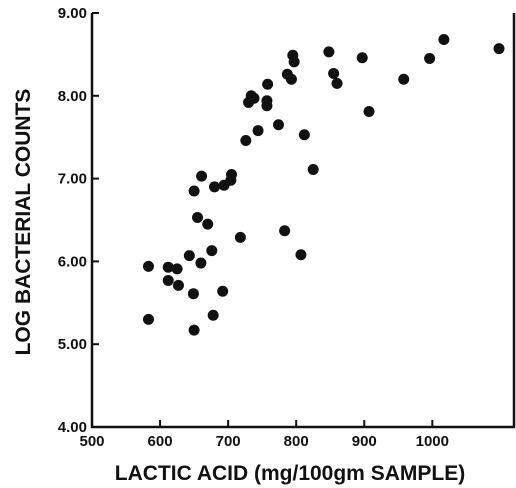  I want to click on x-tick-label: 1000, so click(432, 441).